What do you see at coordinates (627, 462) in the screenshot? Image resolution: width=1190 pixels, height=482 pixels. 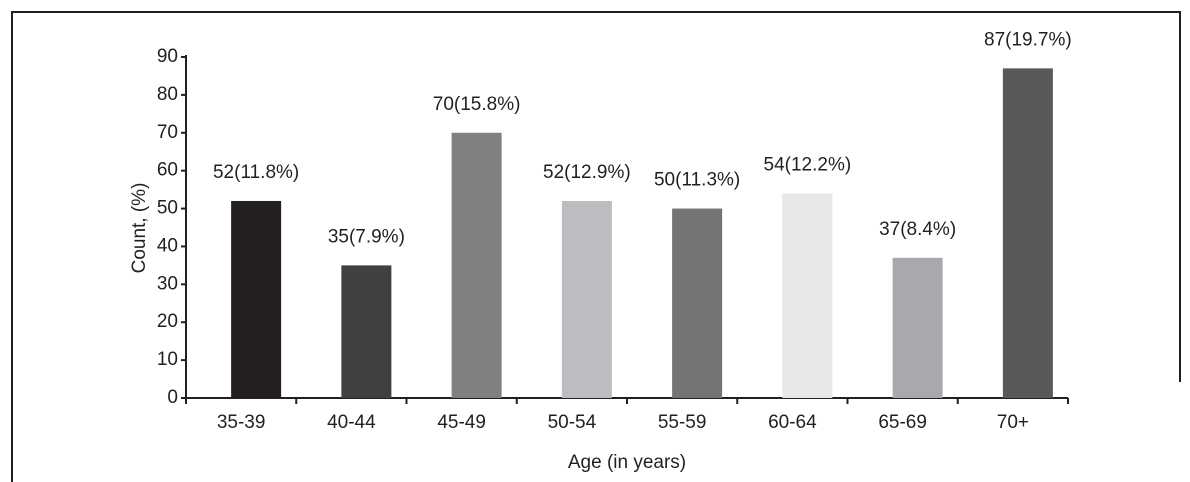 I see `x-axis-label: Age (in years)` at bounding box center [627, 462].